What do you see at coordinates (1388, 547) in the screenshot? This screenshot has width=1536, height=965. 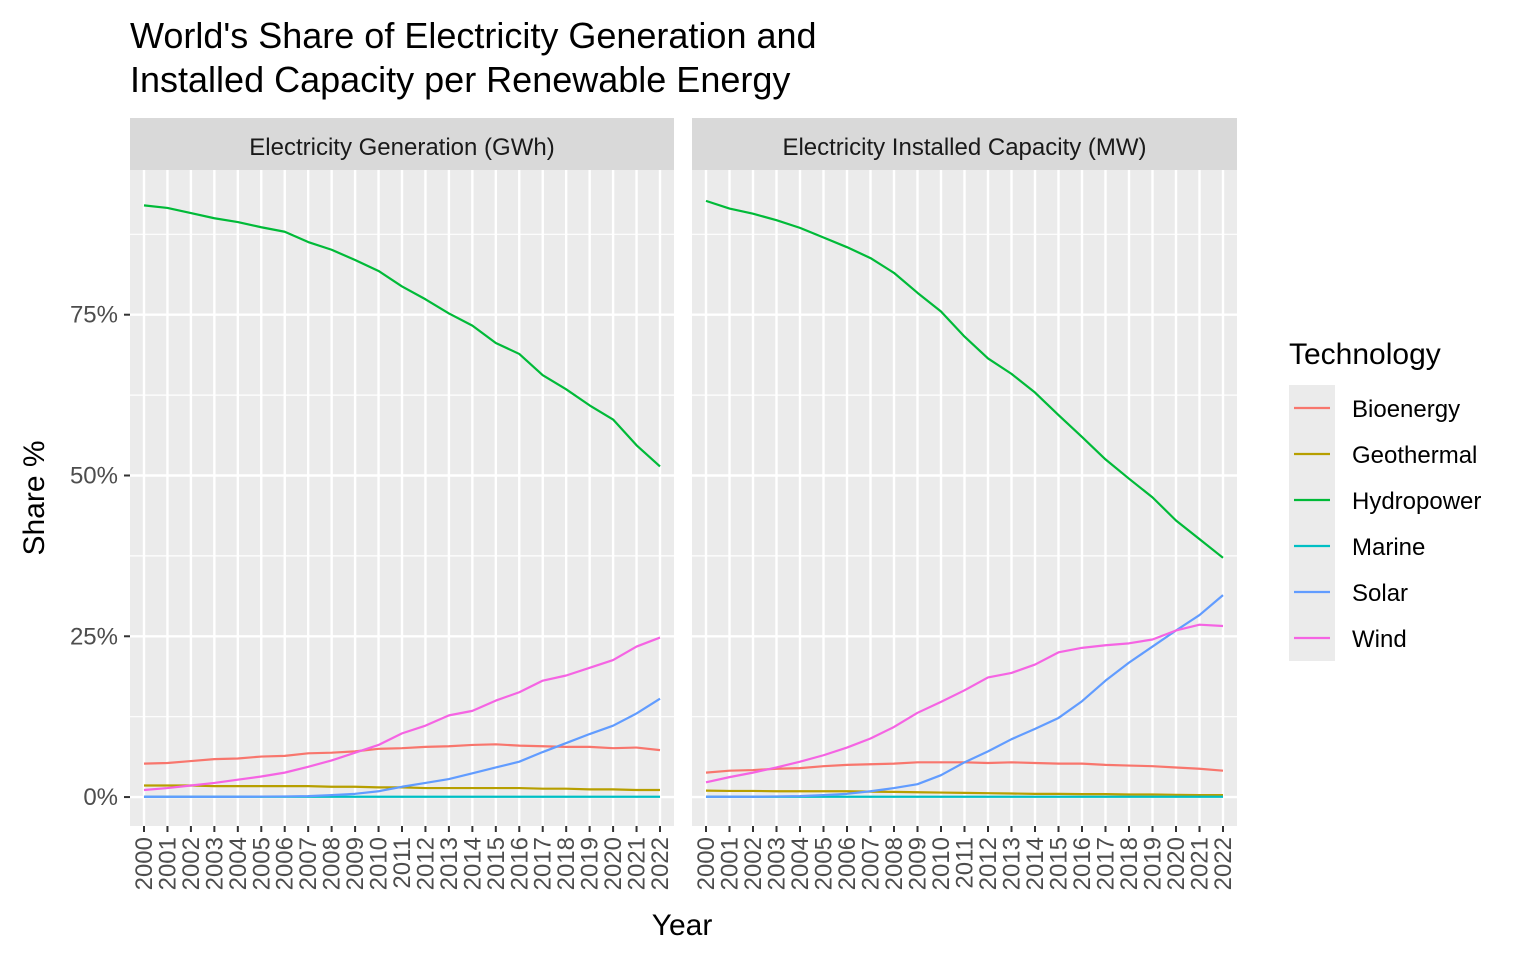 I see `legend-item-label: Marine` at bounding box center [1388, 547].